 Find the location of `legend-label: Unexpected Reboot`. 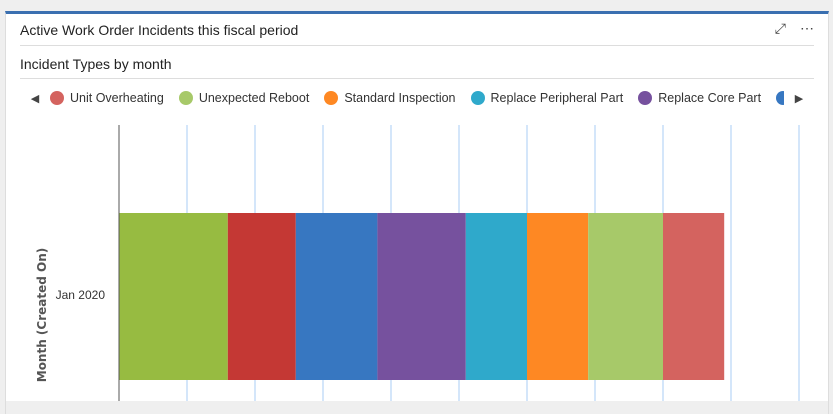

legend-label: Unexpected Reboot is located at coordinates (254, 98).